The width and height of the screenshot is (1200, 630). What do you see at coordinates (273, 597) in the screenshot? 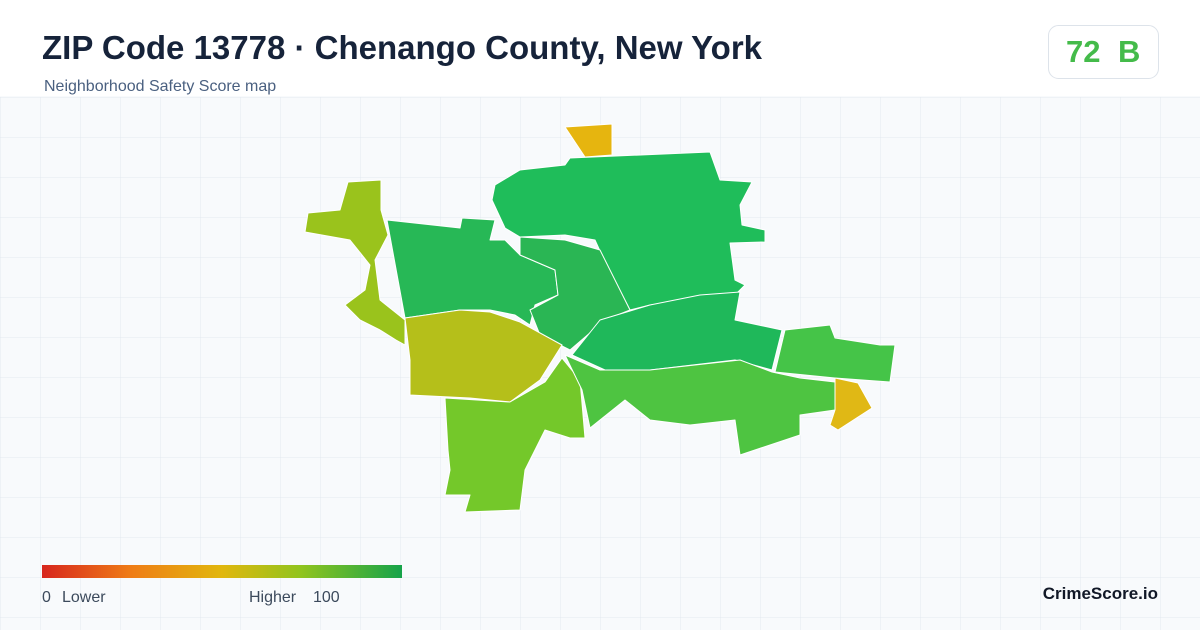
I see `legend-max-label: Higher` at bounding box center [273, 597].